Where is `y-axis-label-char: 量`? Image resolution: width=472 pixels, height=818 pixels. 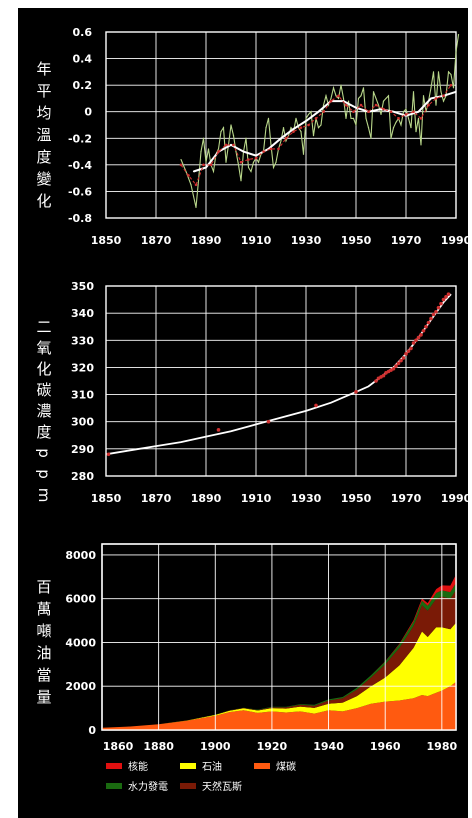 y-axis-label-char: 量 is located at coordinates (43, 697).